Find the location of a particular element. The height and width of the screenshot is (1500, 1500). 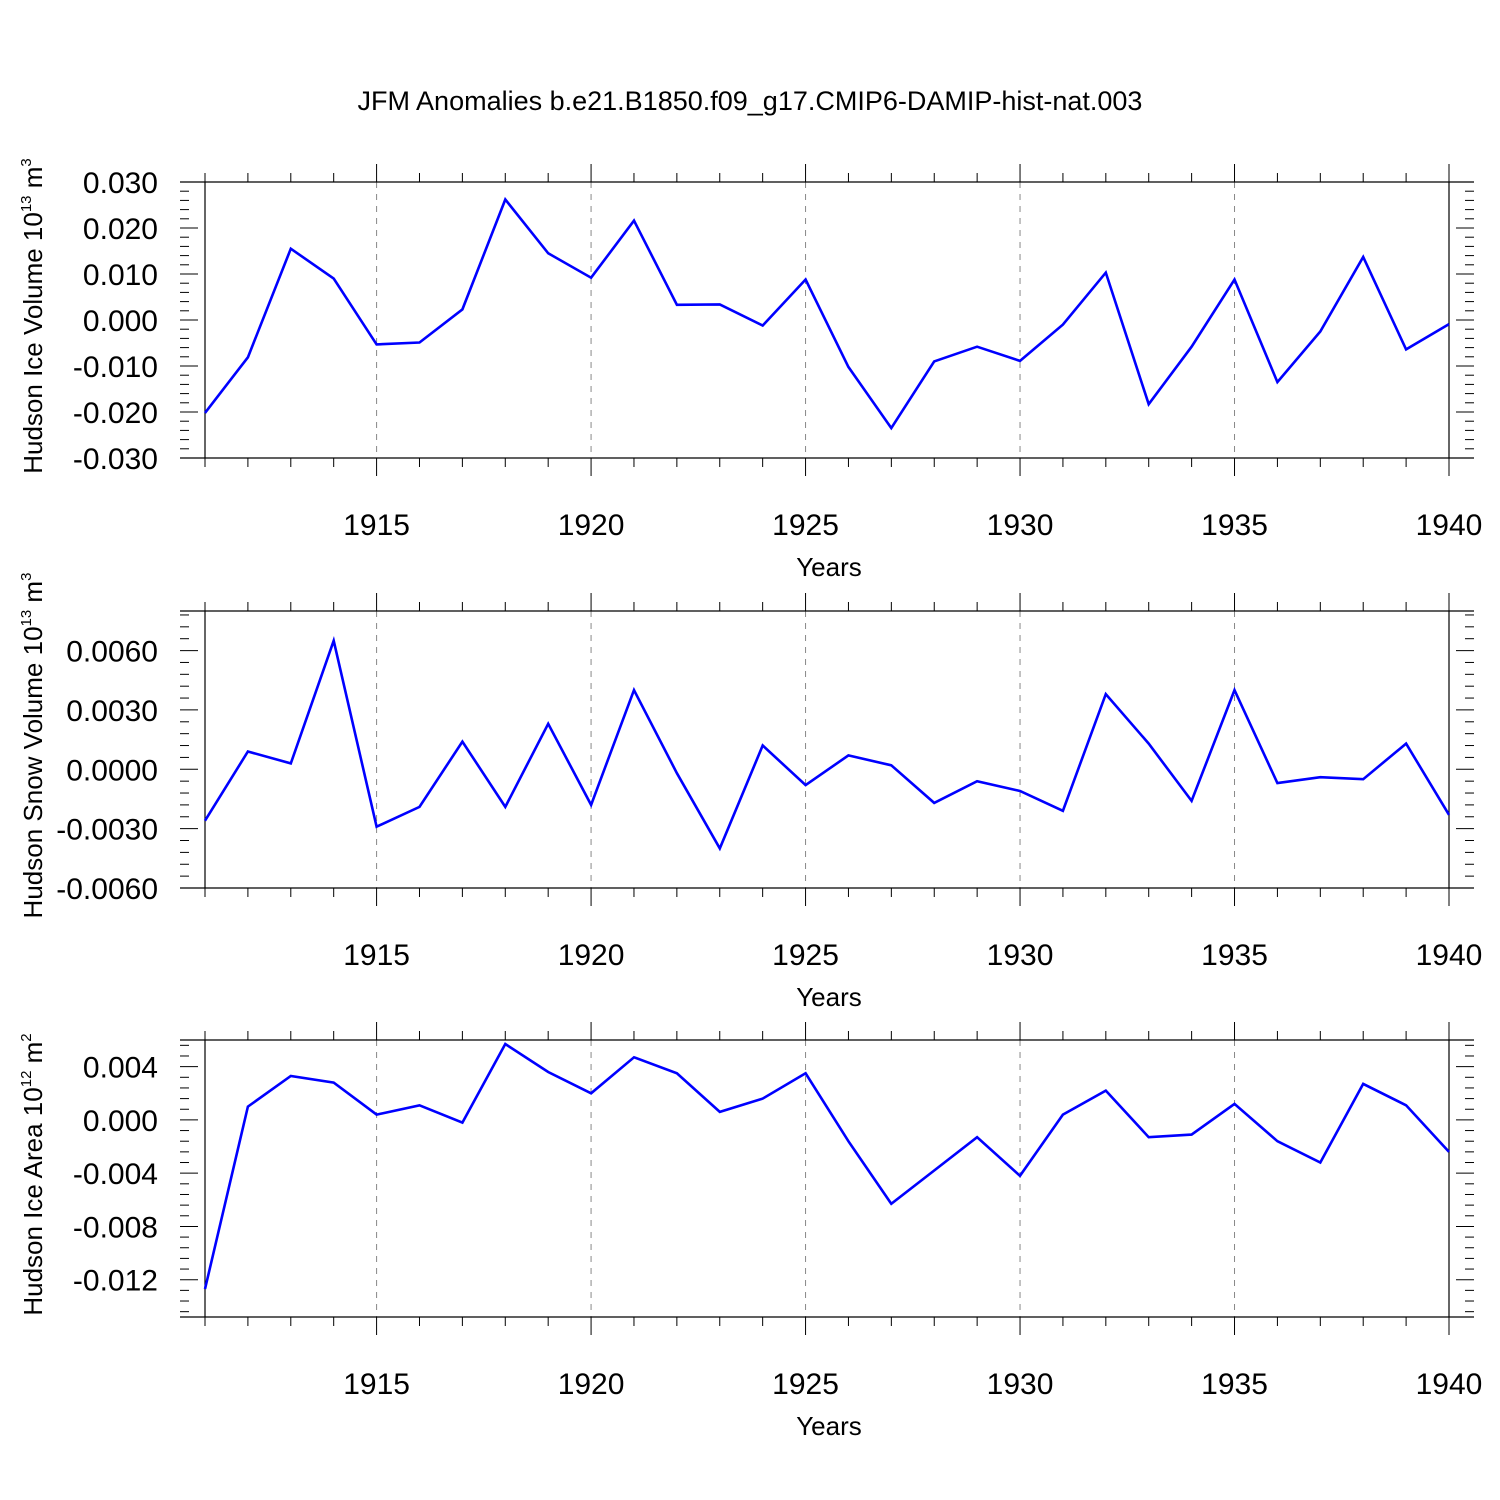

y-tick-label: -0.0060 is located at coordinates (107, 889).